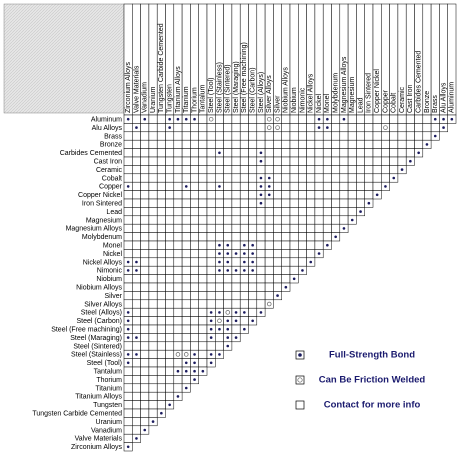 Image resolution: width=474 pixels, height=458 pixels. I want to click on row-label: Steel (Carbon), so click(99, 321).